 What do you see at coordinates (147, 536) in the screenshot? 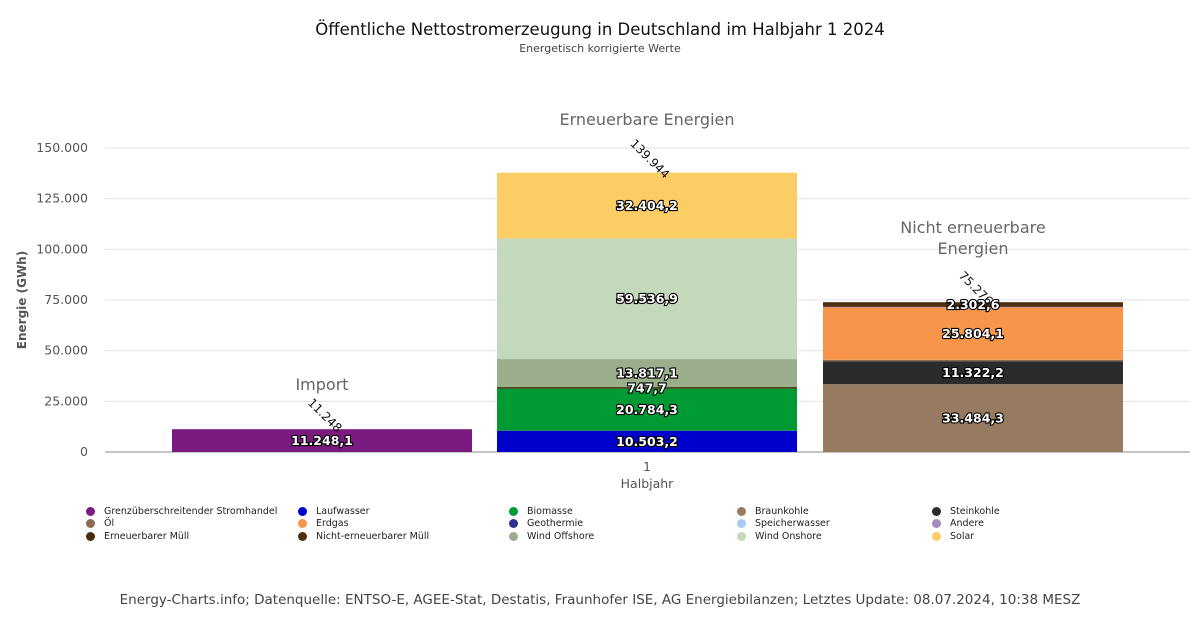
I see `legend-label: Erneuerbarer Müll` at bounding box center [147, 536].